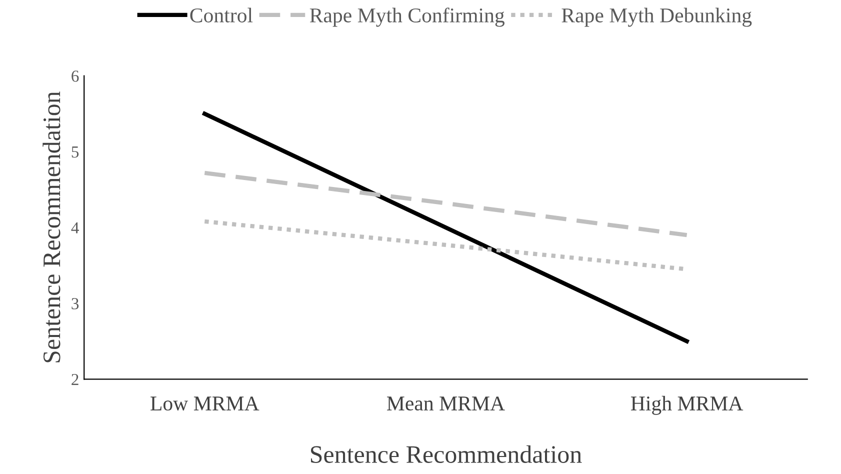 This screenshot has height=474, width=841. What do you see at coordinates (687, 405) in the screenshot?
I see `x-tick-label: High MRMA` at bounding box center [687, 405].